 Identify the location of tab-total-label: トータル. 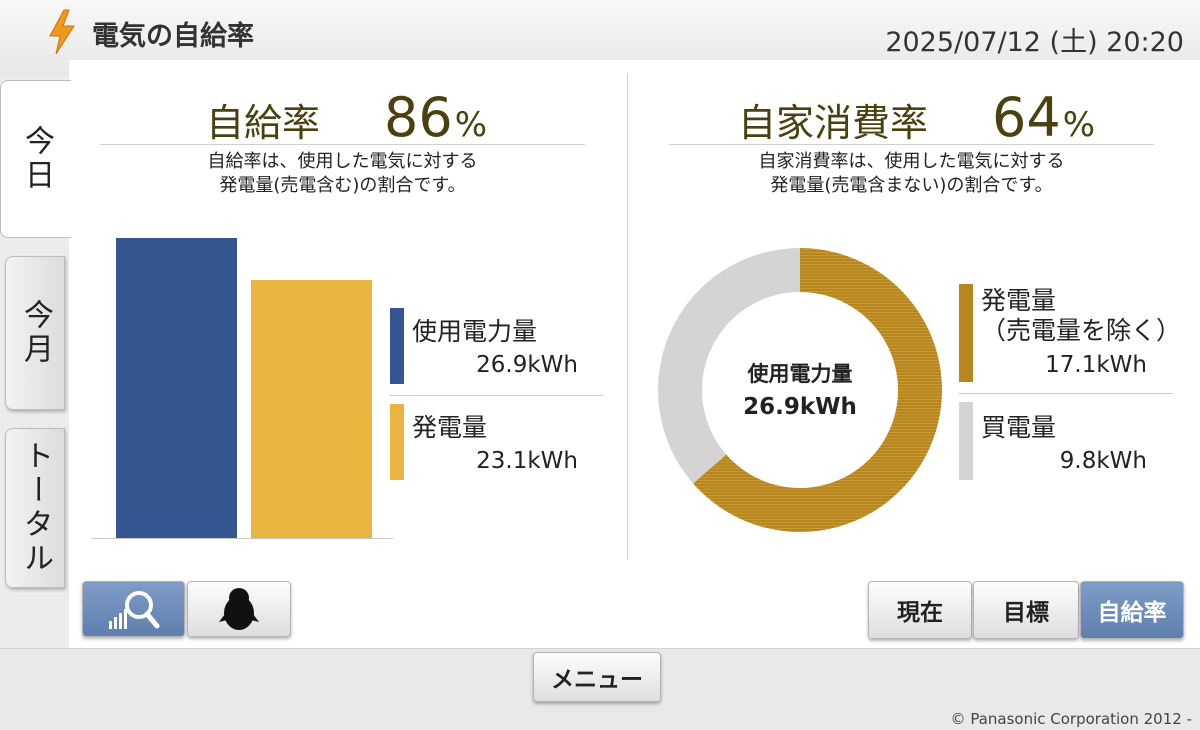
(35, 508).